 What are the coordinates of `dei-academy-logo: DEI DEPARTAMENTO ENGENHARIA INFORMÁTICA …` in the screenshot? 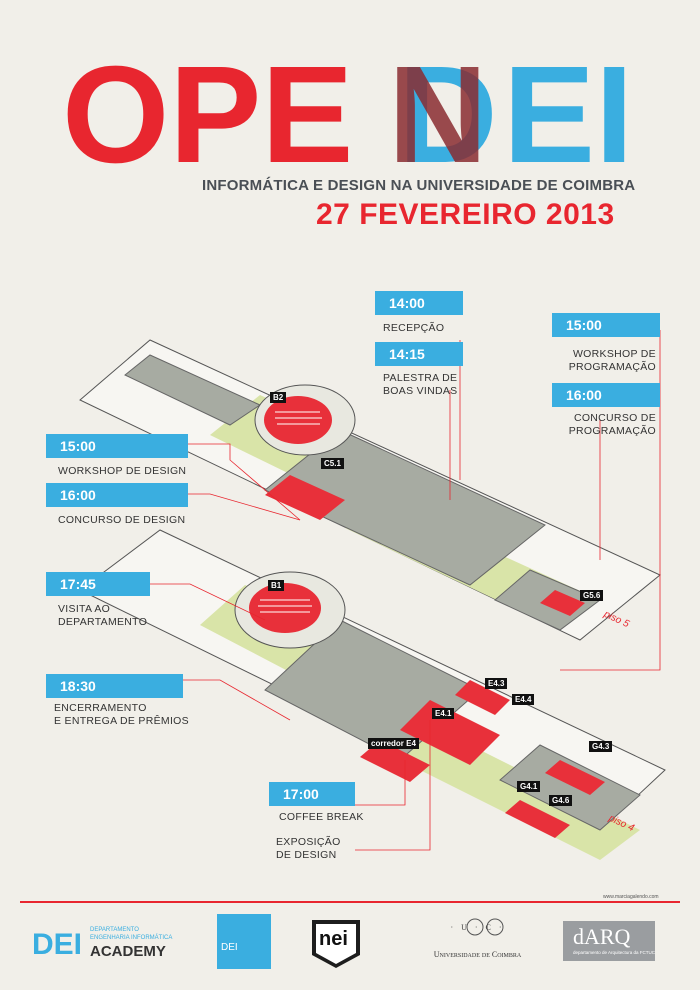 It's located at (112, 946).